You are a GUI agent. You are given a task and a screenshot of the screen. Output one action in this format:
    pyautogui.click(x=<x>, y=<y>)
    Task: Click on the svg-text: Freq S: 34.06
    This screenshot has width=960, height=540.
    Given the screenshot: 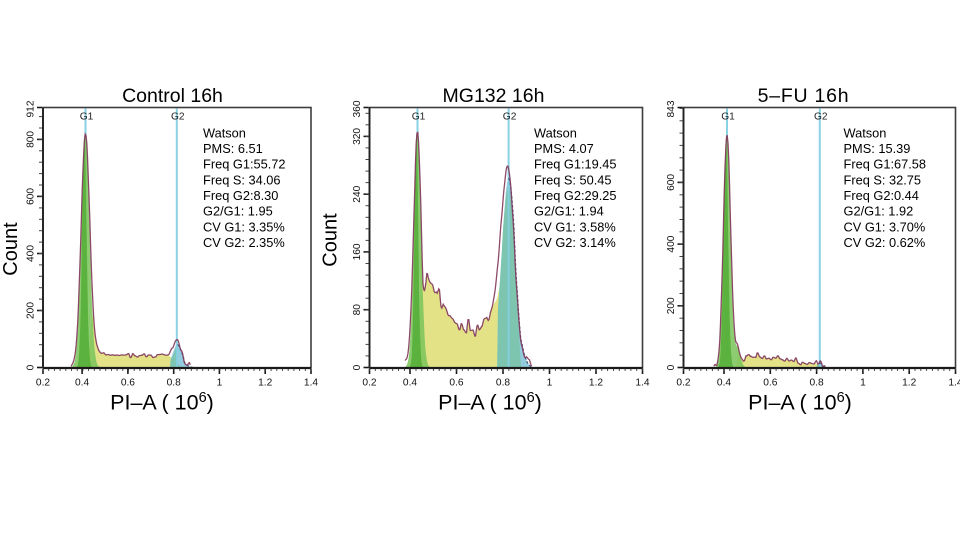 What is the action you would take?
    pyautogui.click(x=242, y=179)
    